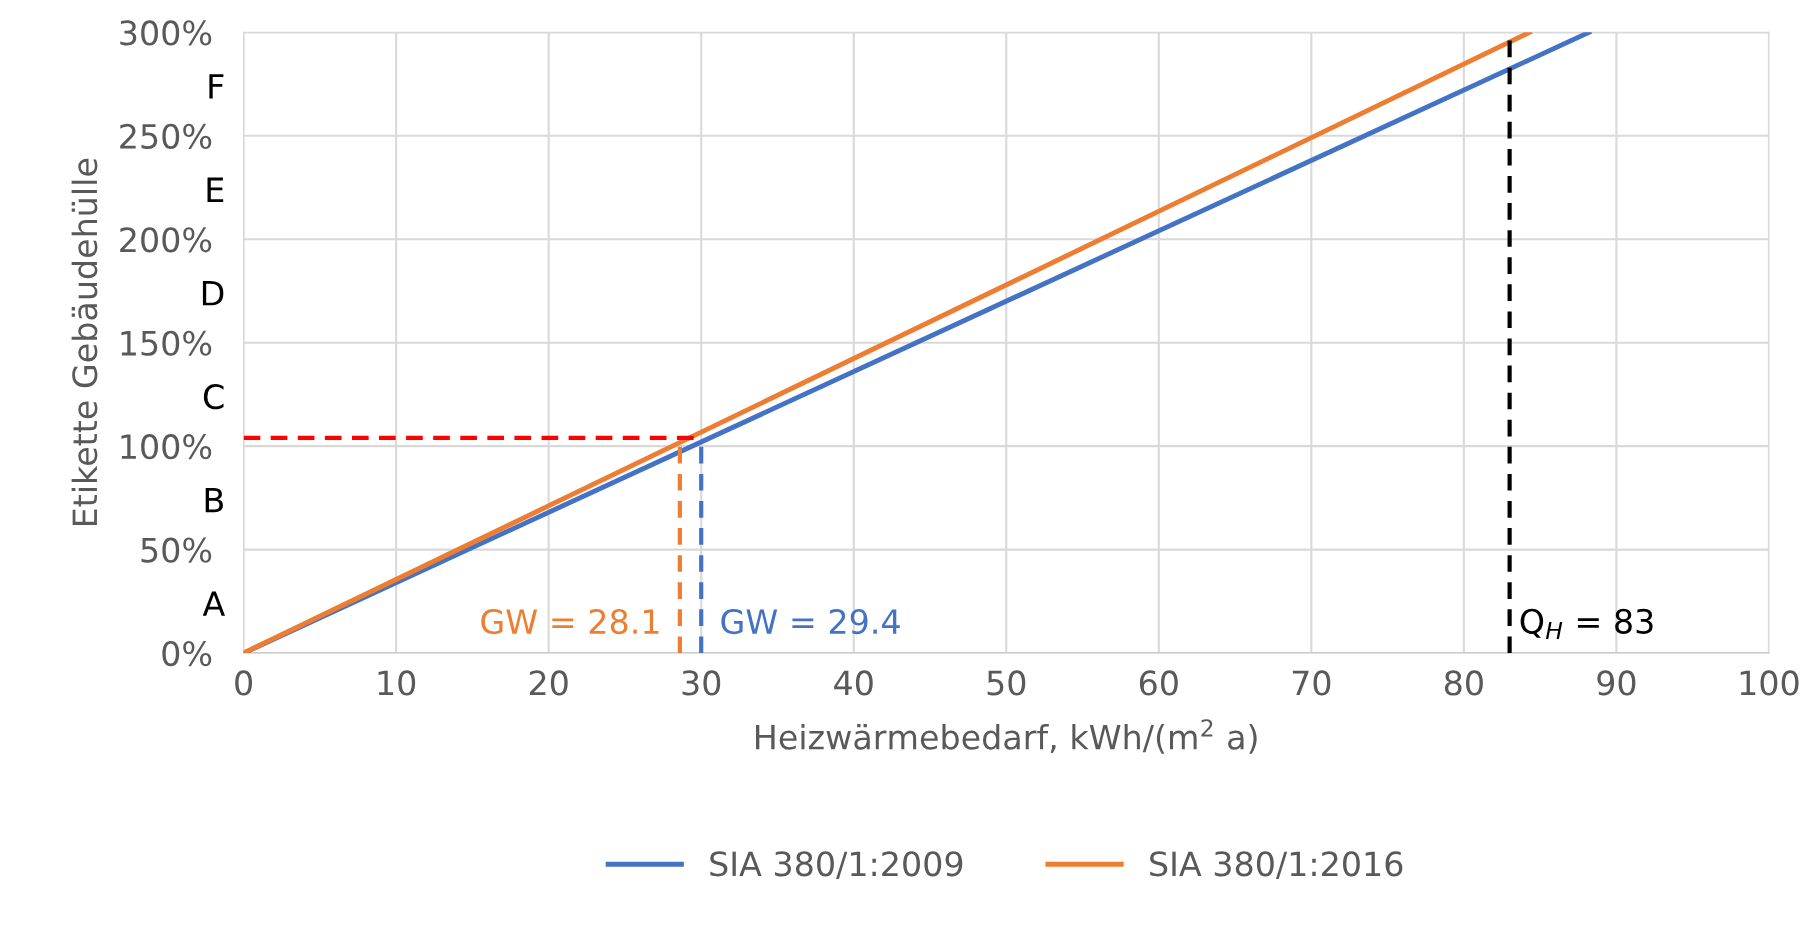 The height and width of the screenshot is (925, 1818). What do you see at coordinates (1311, 683) in the screenshot?
I see `x-tick-label: 70` at bounding box center [1311, 683].